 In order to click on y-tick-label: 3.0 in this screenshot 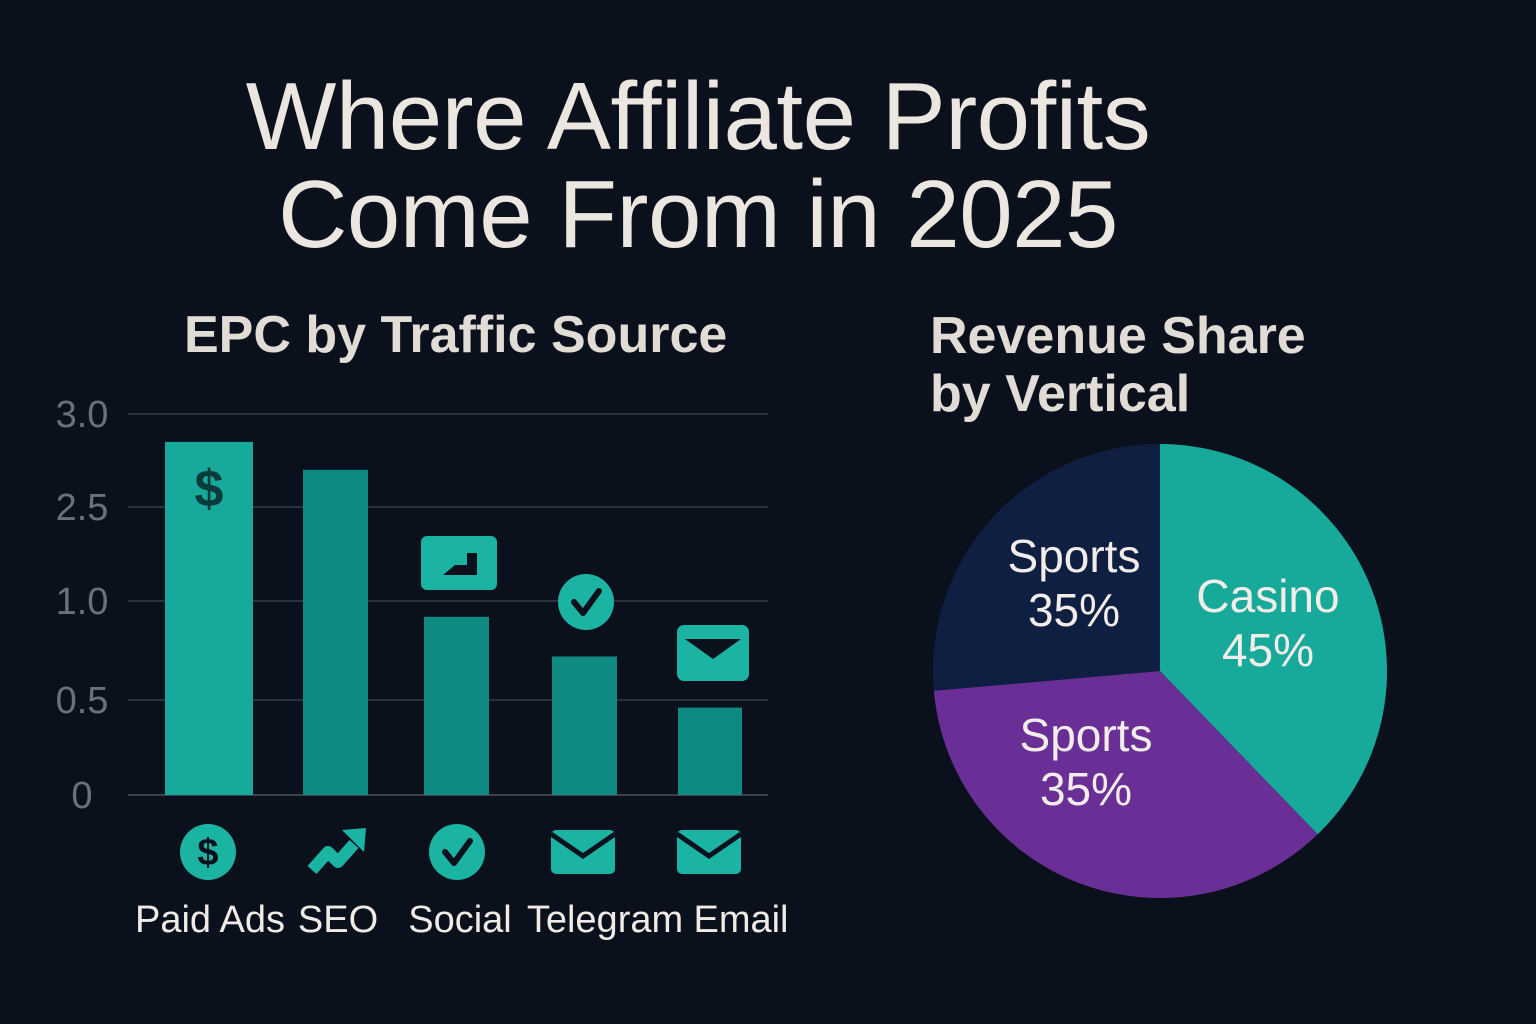, I will do `click(82, 415)`.